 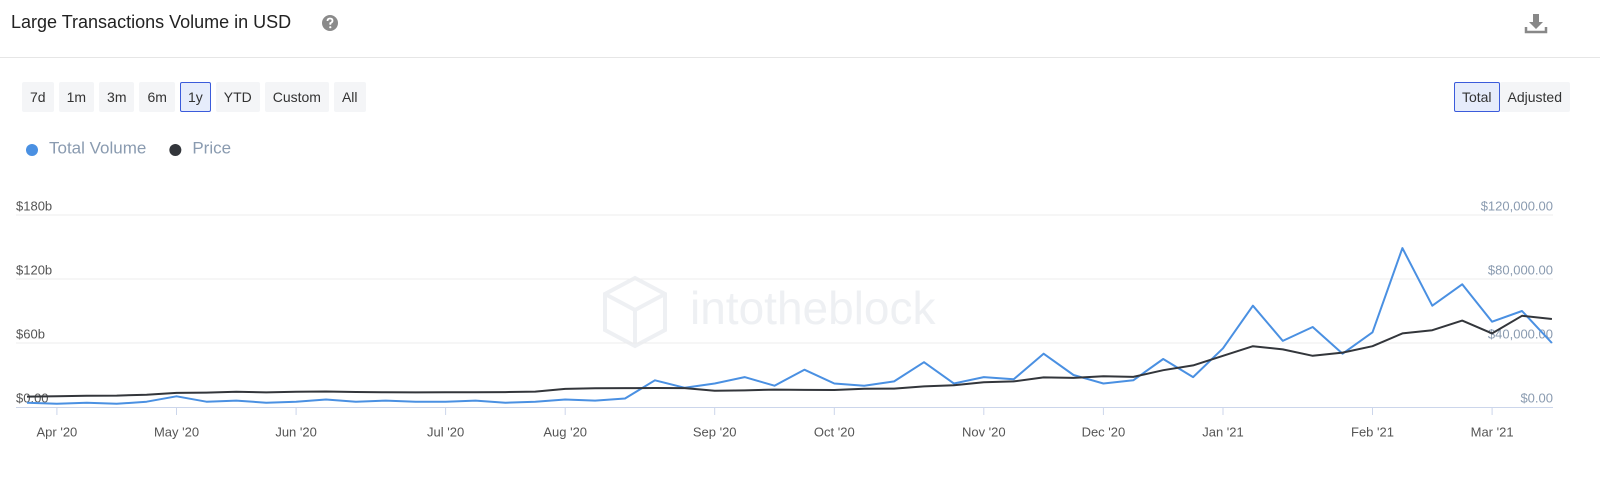 I want to click on x-tick-label: Jul '20, so click(x=445, y=431).